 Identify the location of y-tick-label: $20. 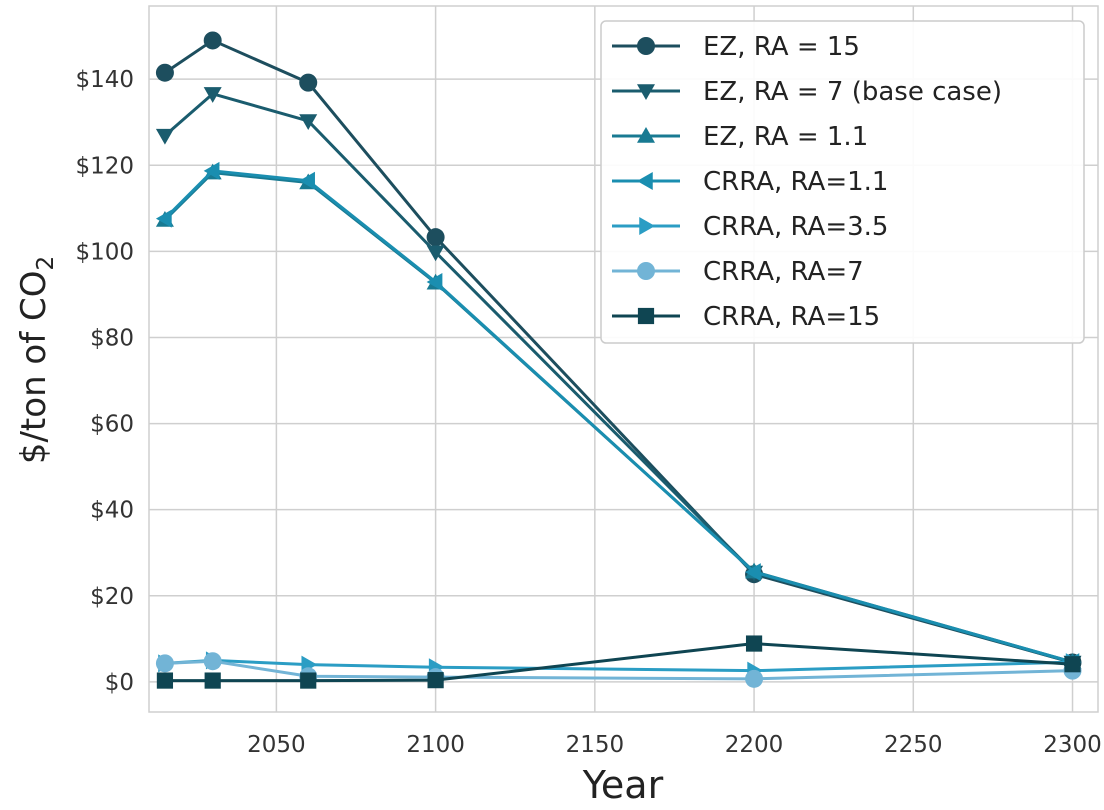
(112, 597).